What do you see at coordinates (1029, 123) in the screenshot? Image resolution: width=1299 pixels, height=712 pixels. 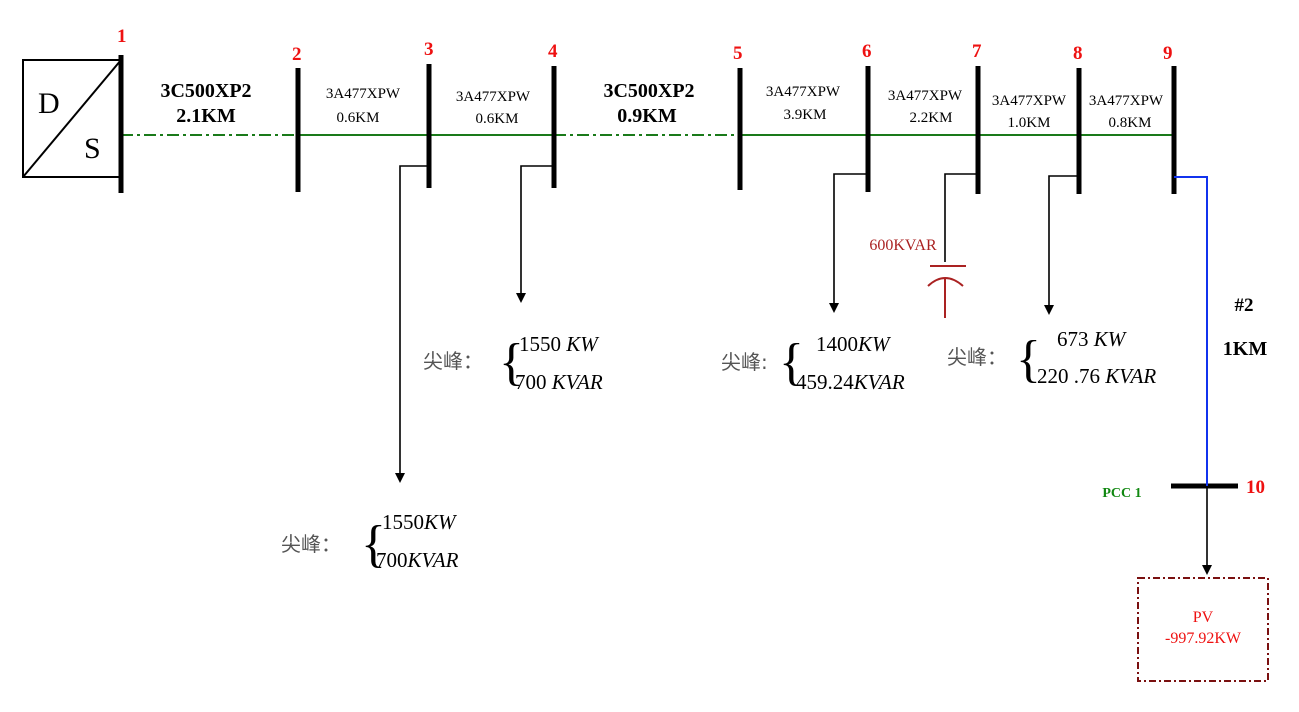 I see `segment-7-length: 1.0KM` at bounding box center [1029, 123].